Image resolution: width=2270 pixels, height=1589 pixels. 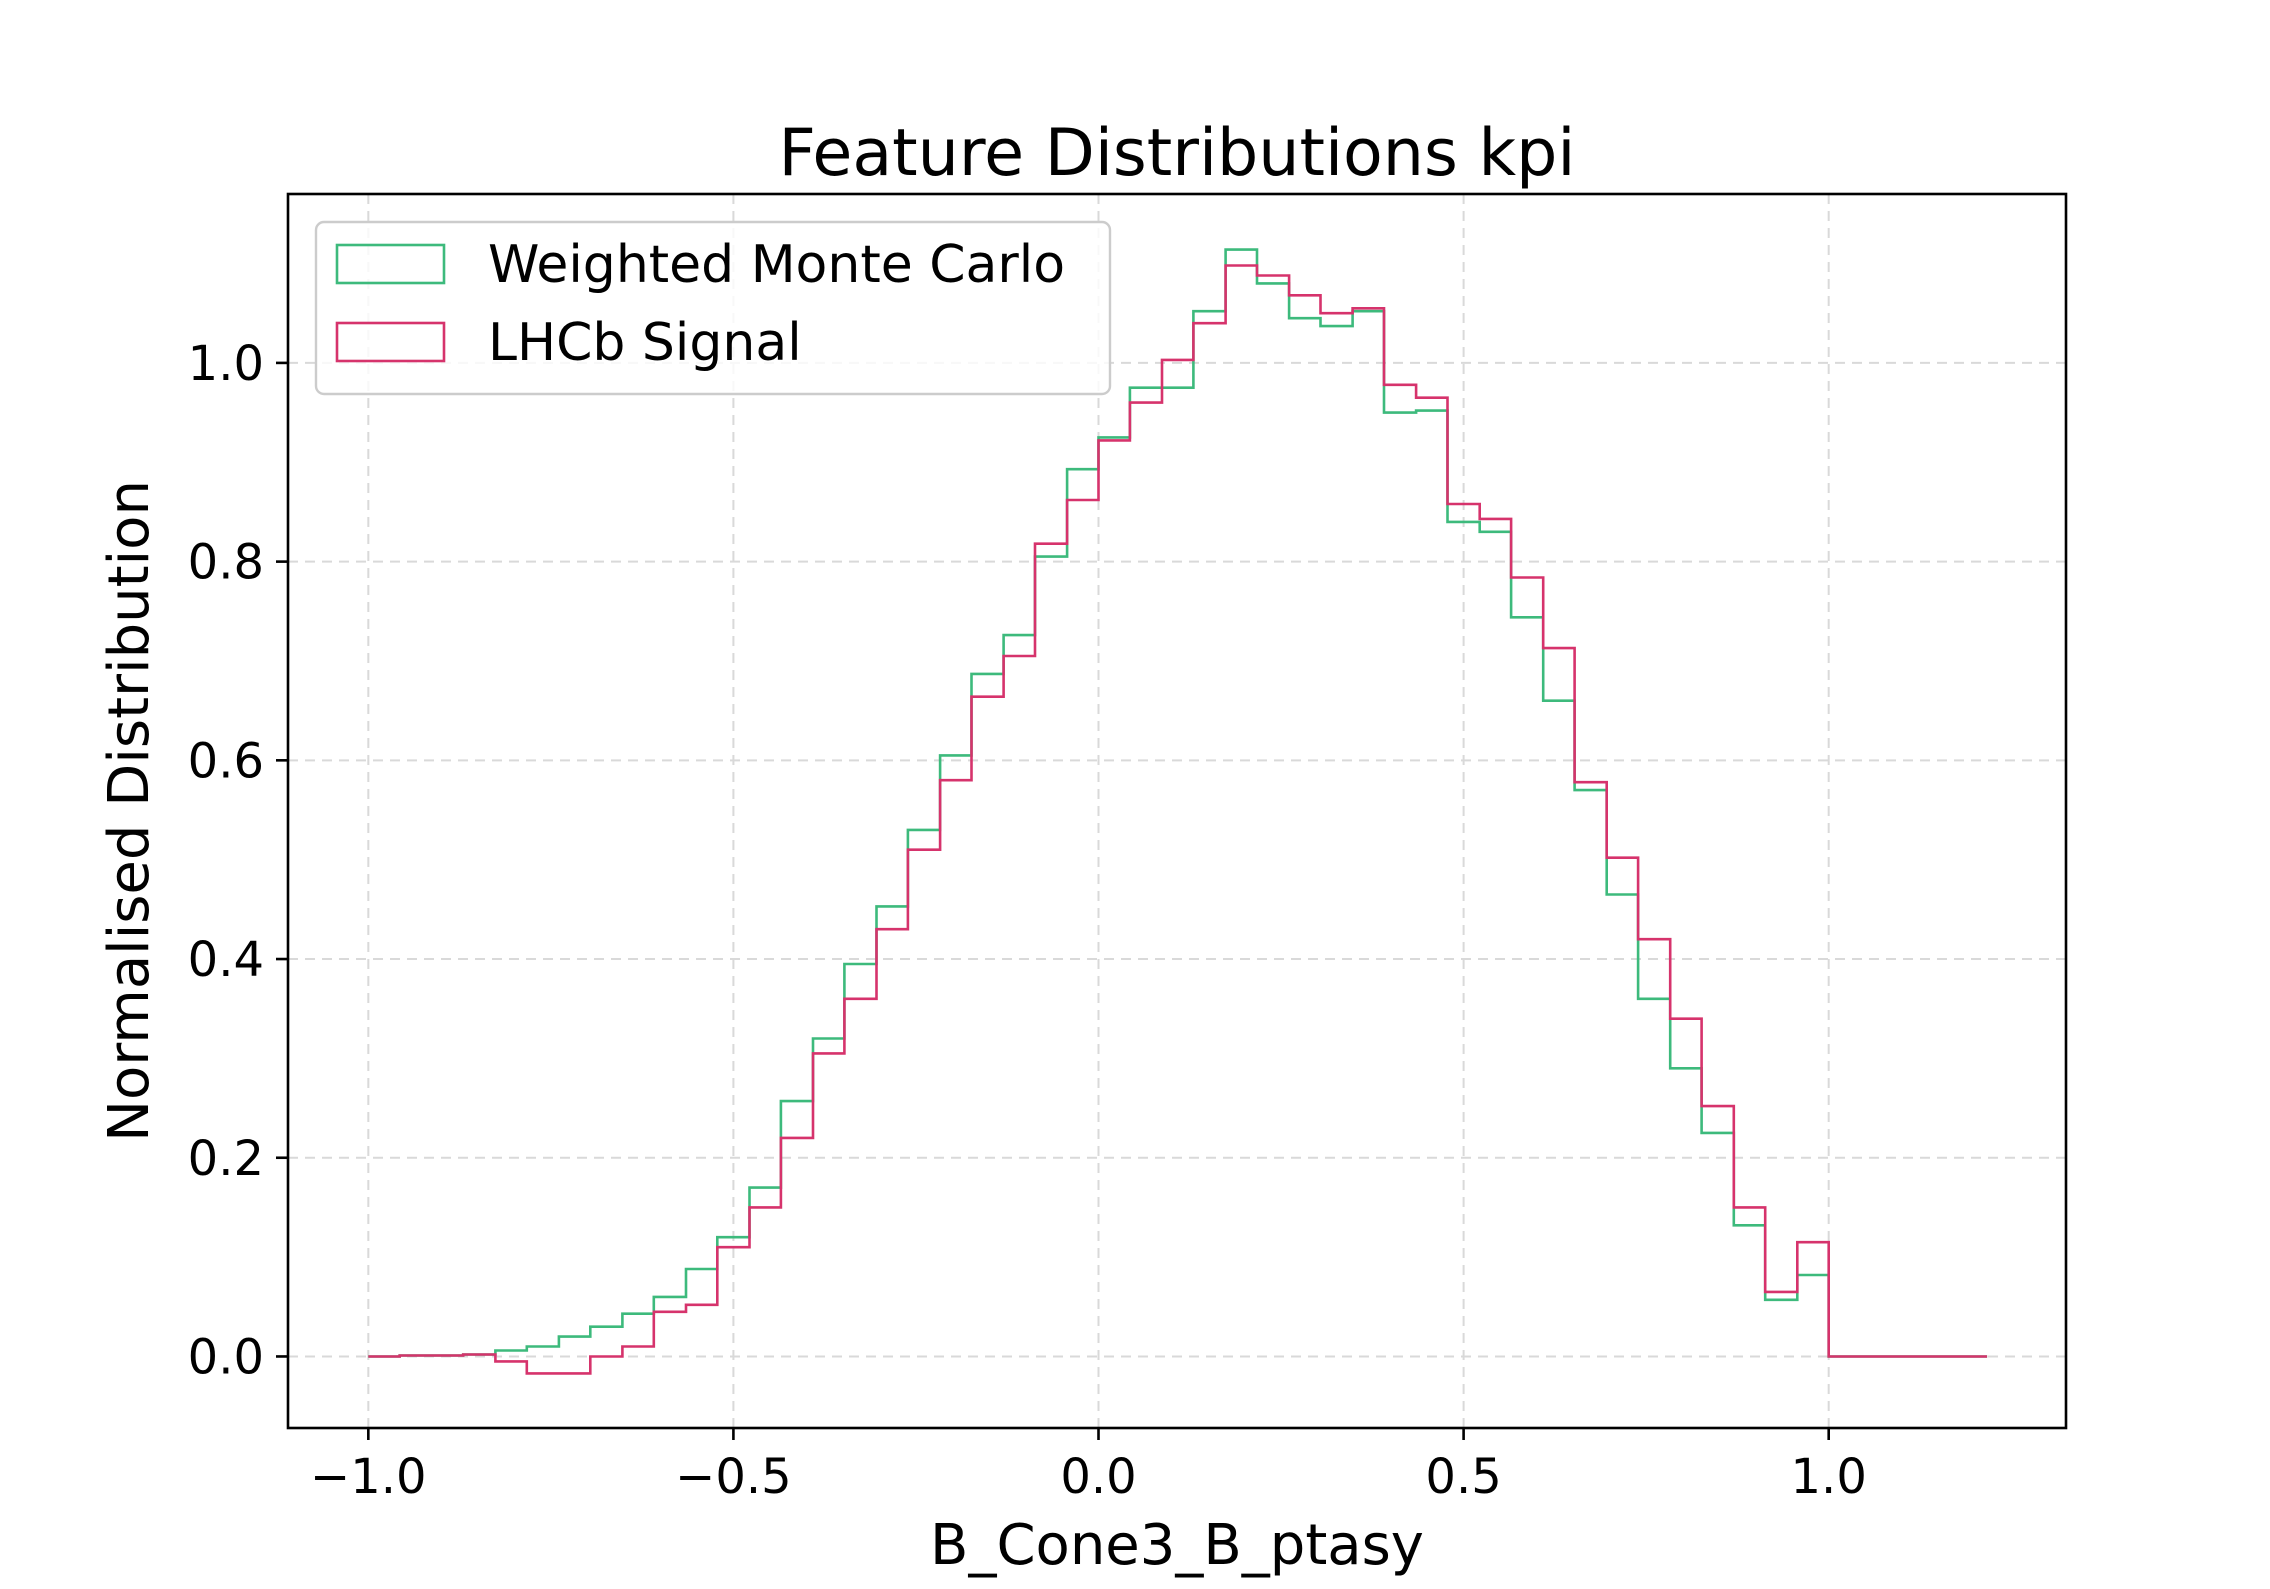 I want to click on x-tick-label: −1.0, so click(x=368, y=1477).